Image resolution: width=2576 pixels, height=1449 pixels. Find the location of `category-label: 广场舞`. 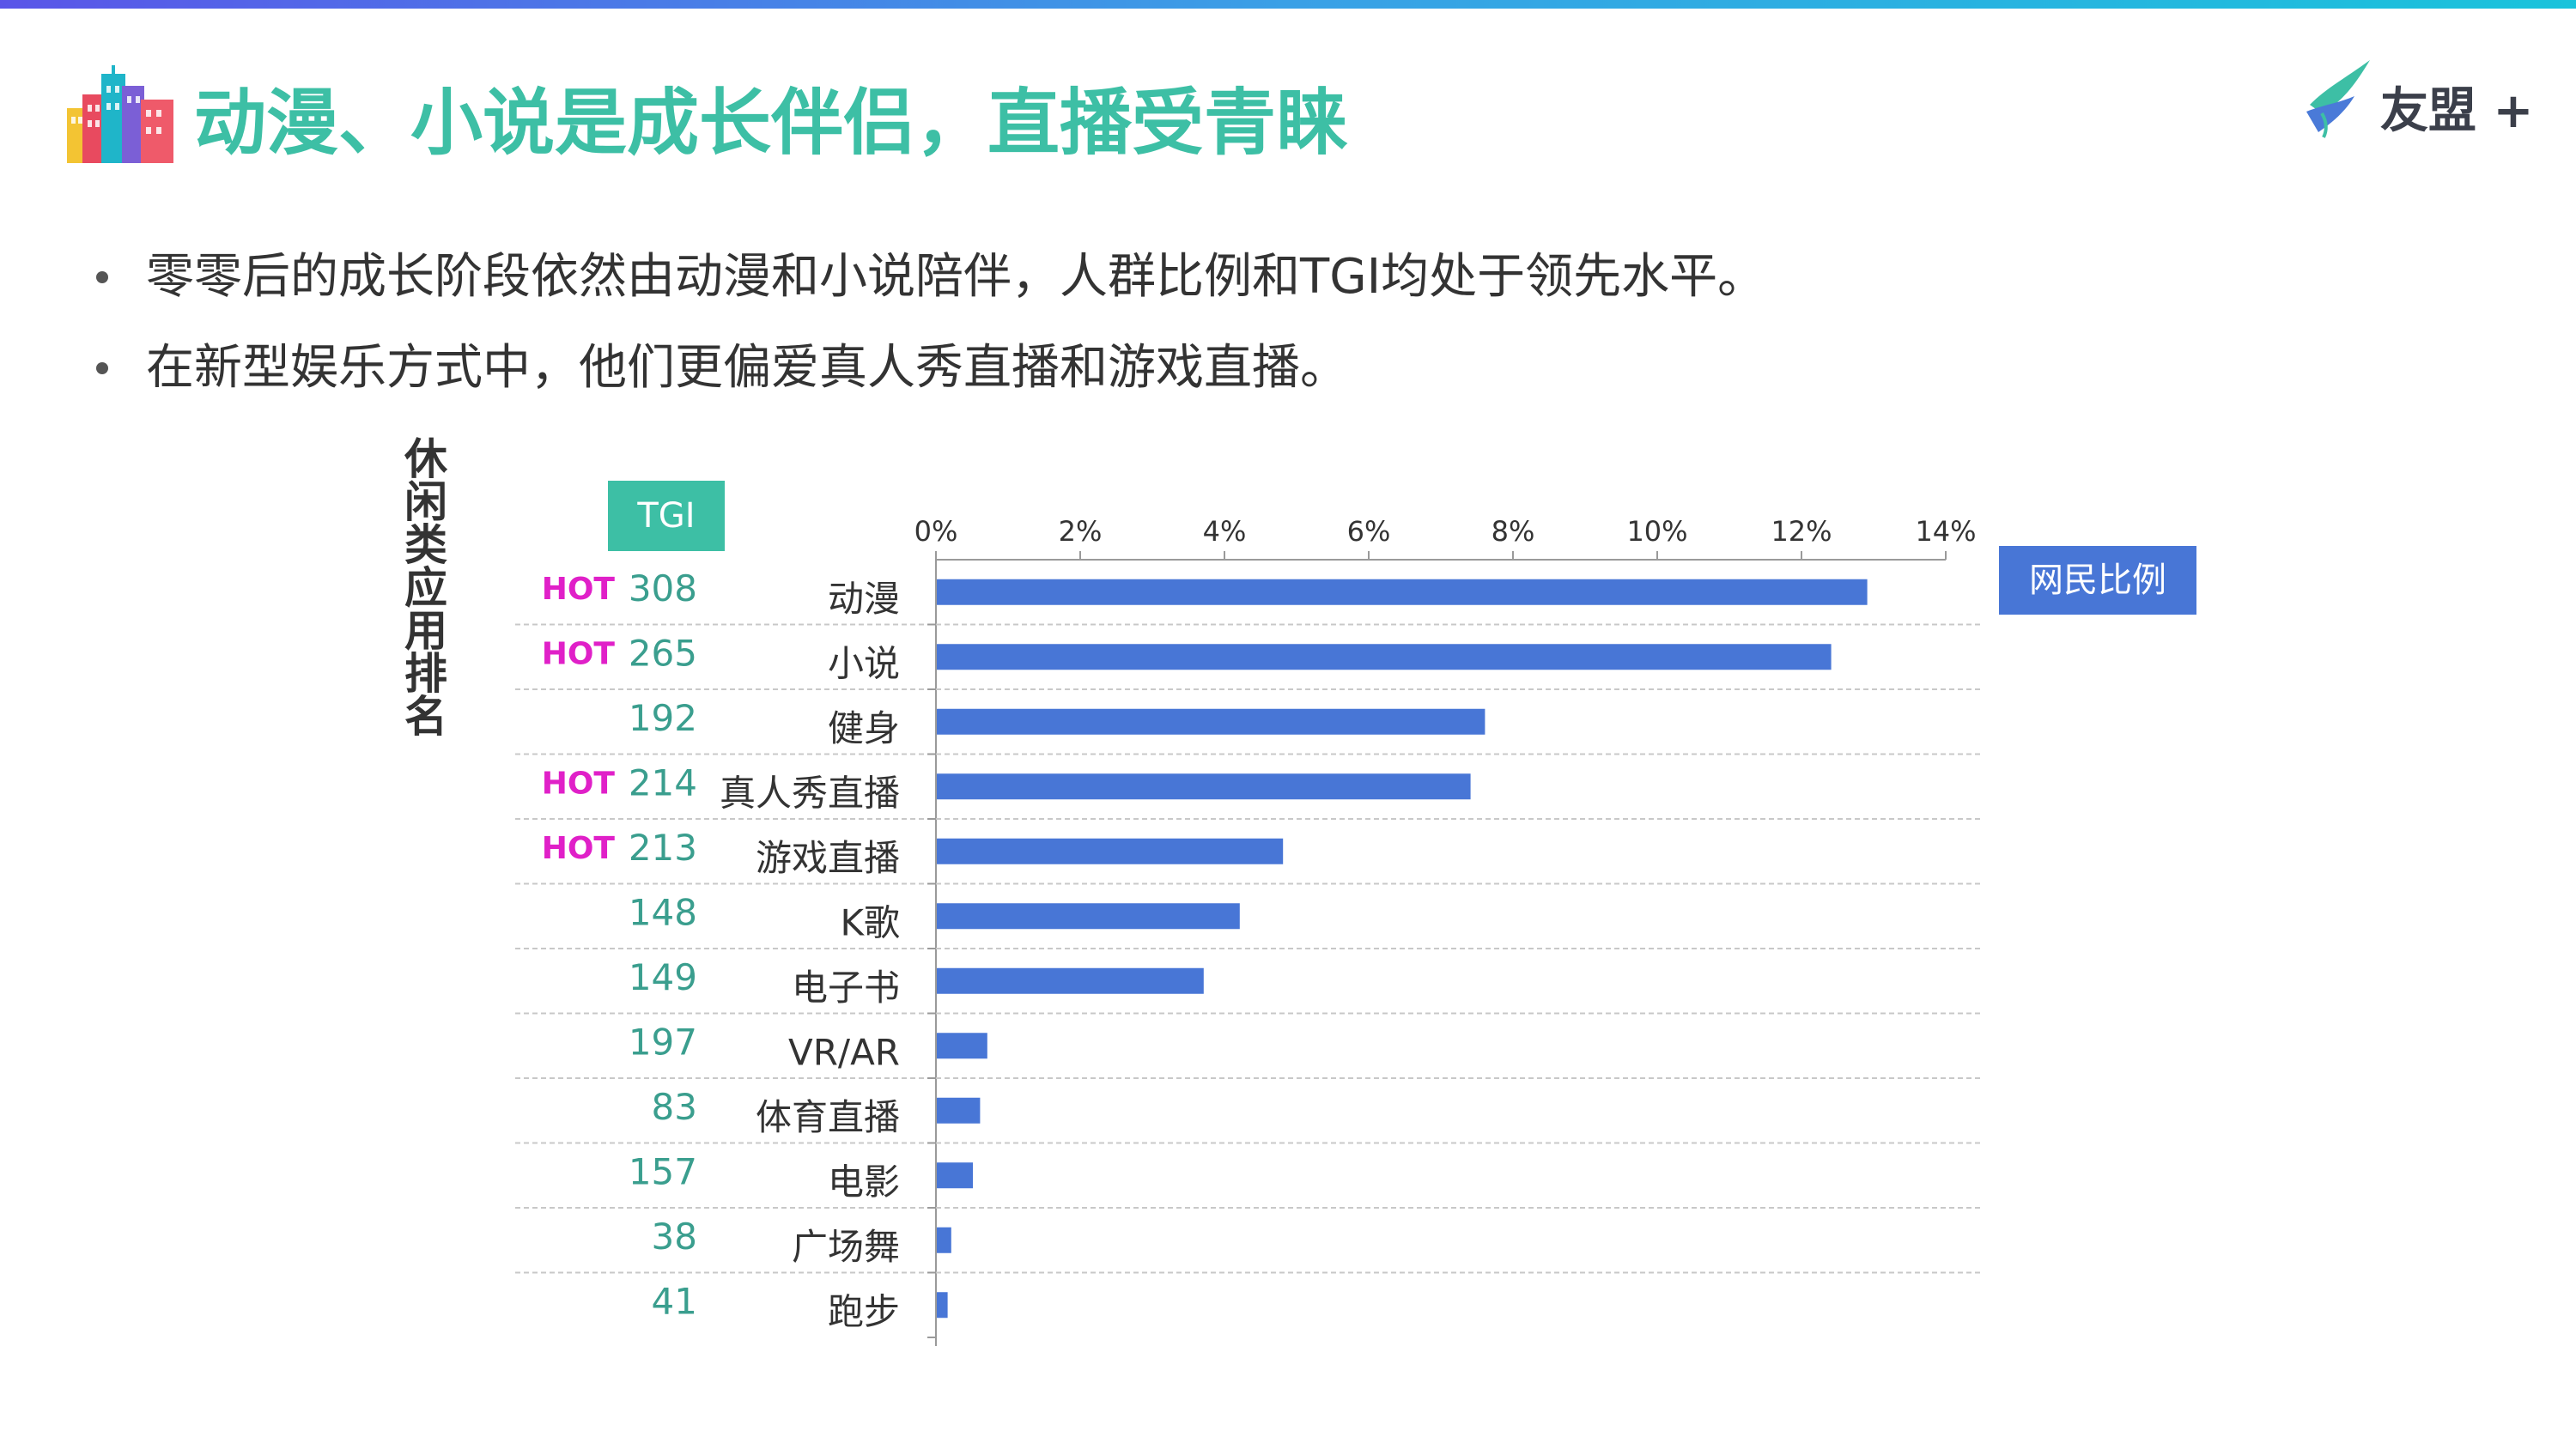

category-label: 广场舞 is located at coordinates (846, 1247).